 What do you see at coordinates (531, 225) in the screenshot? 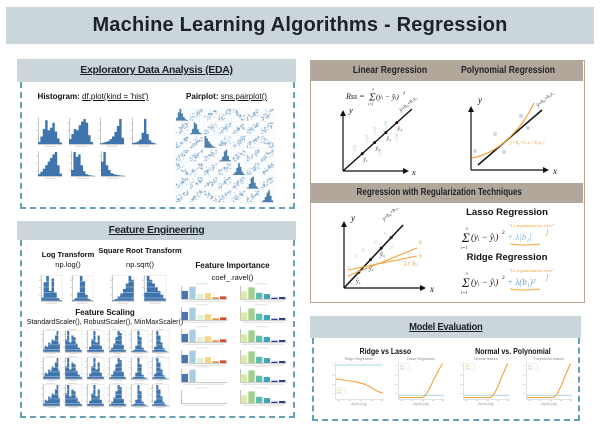
I see `svg-text: "L1 regularization term"` at bounding box center [531, 225].